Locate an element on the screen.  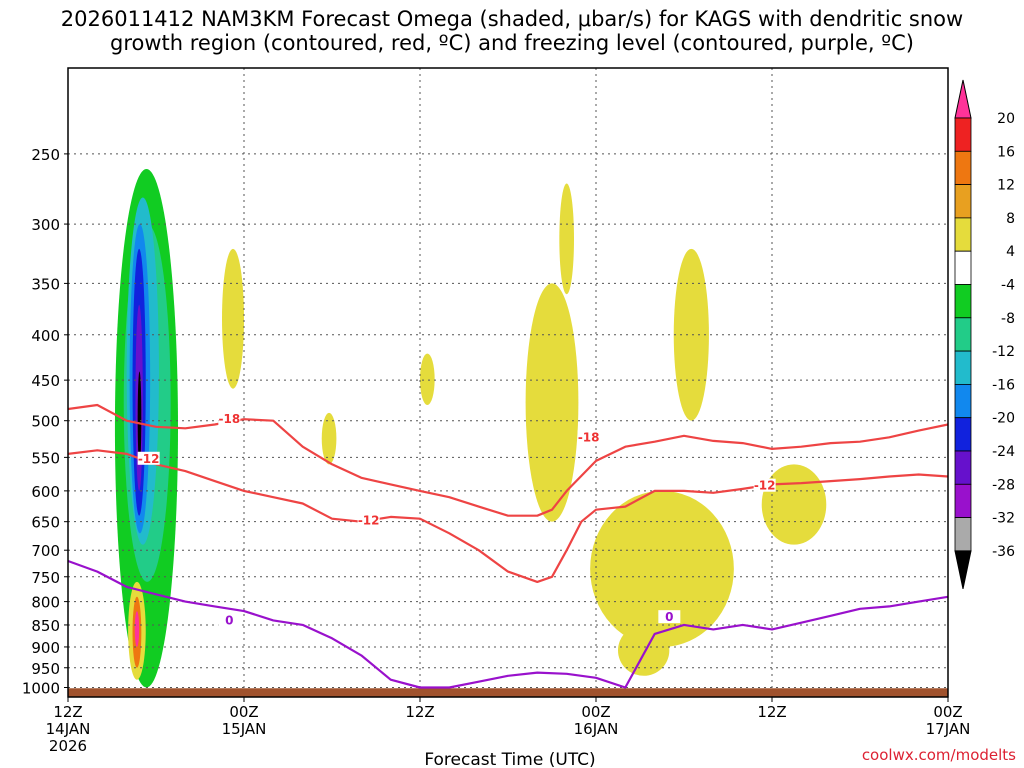
contour-label-5: 0 is located at coordinates (229, 620).